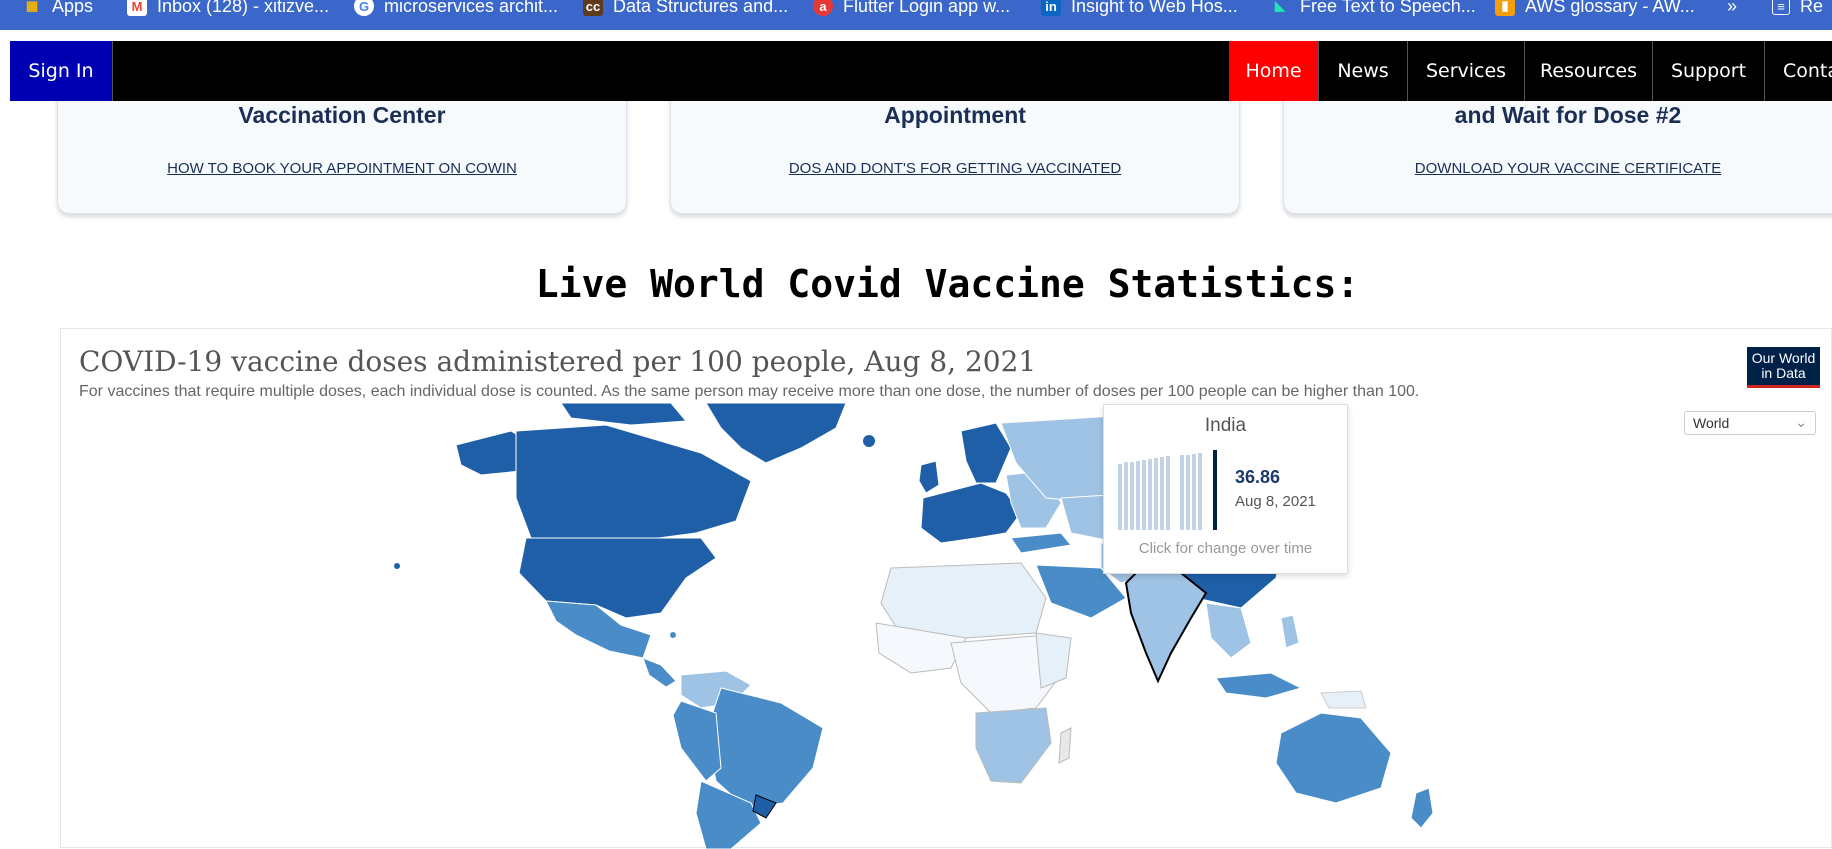 This screenshot has width=1832, height=849. Describe the element at coordinates (1797, 8) in the screenshot. I see `bookmark-reading-list: ≡ Re` at that location.